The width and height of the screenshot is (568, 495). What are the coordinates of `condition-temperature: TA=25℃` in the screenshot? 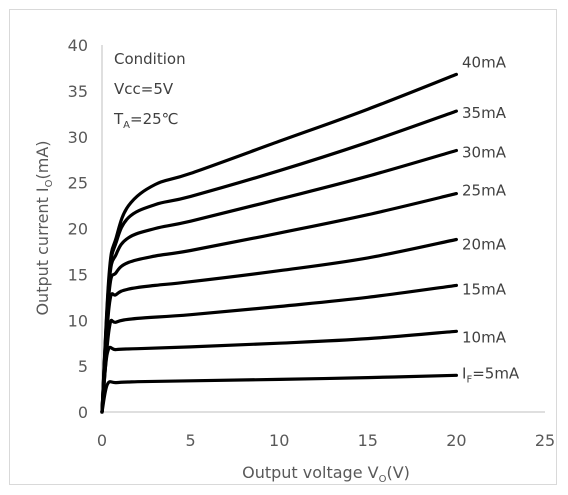 It's located at (146, 120).